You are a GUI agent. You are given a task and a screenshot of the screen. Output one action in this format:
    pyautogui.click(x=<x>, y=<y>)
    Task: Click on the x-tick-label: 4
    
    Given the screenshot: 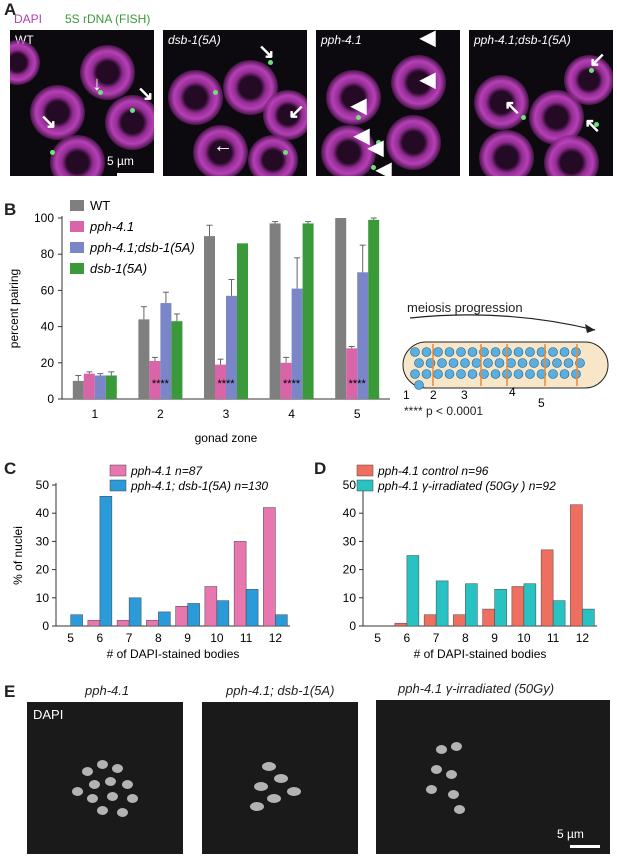 What is the action you would take?
    pyautogui.click(x=291, y=414)
    